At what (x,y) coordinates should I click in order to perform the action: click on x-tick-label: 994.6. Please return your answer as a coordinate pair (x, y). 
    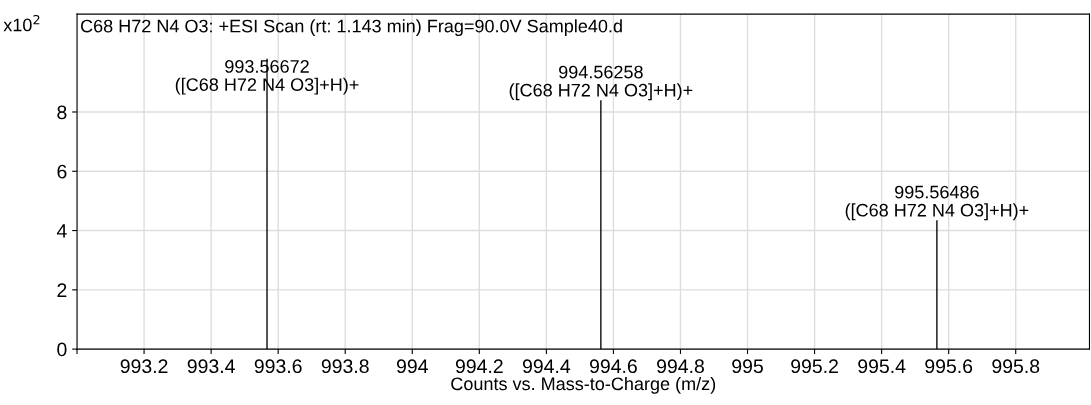
    Looking at the image, I should click on (613, 366).